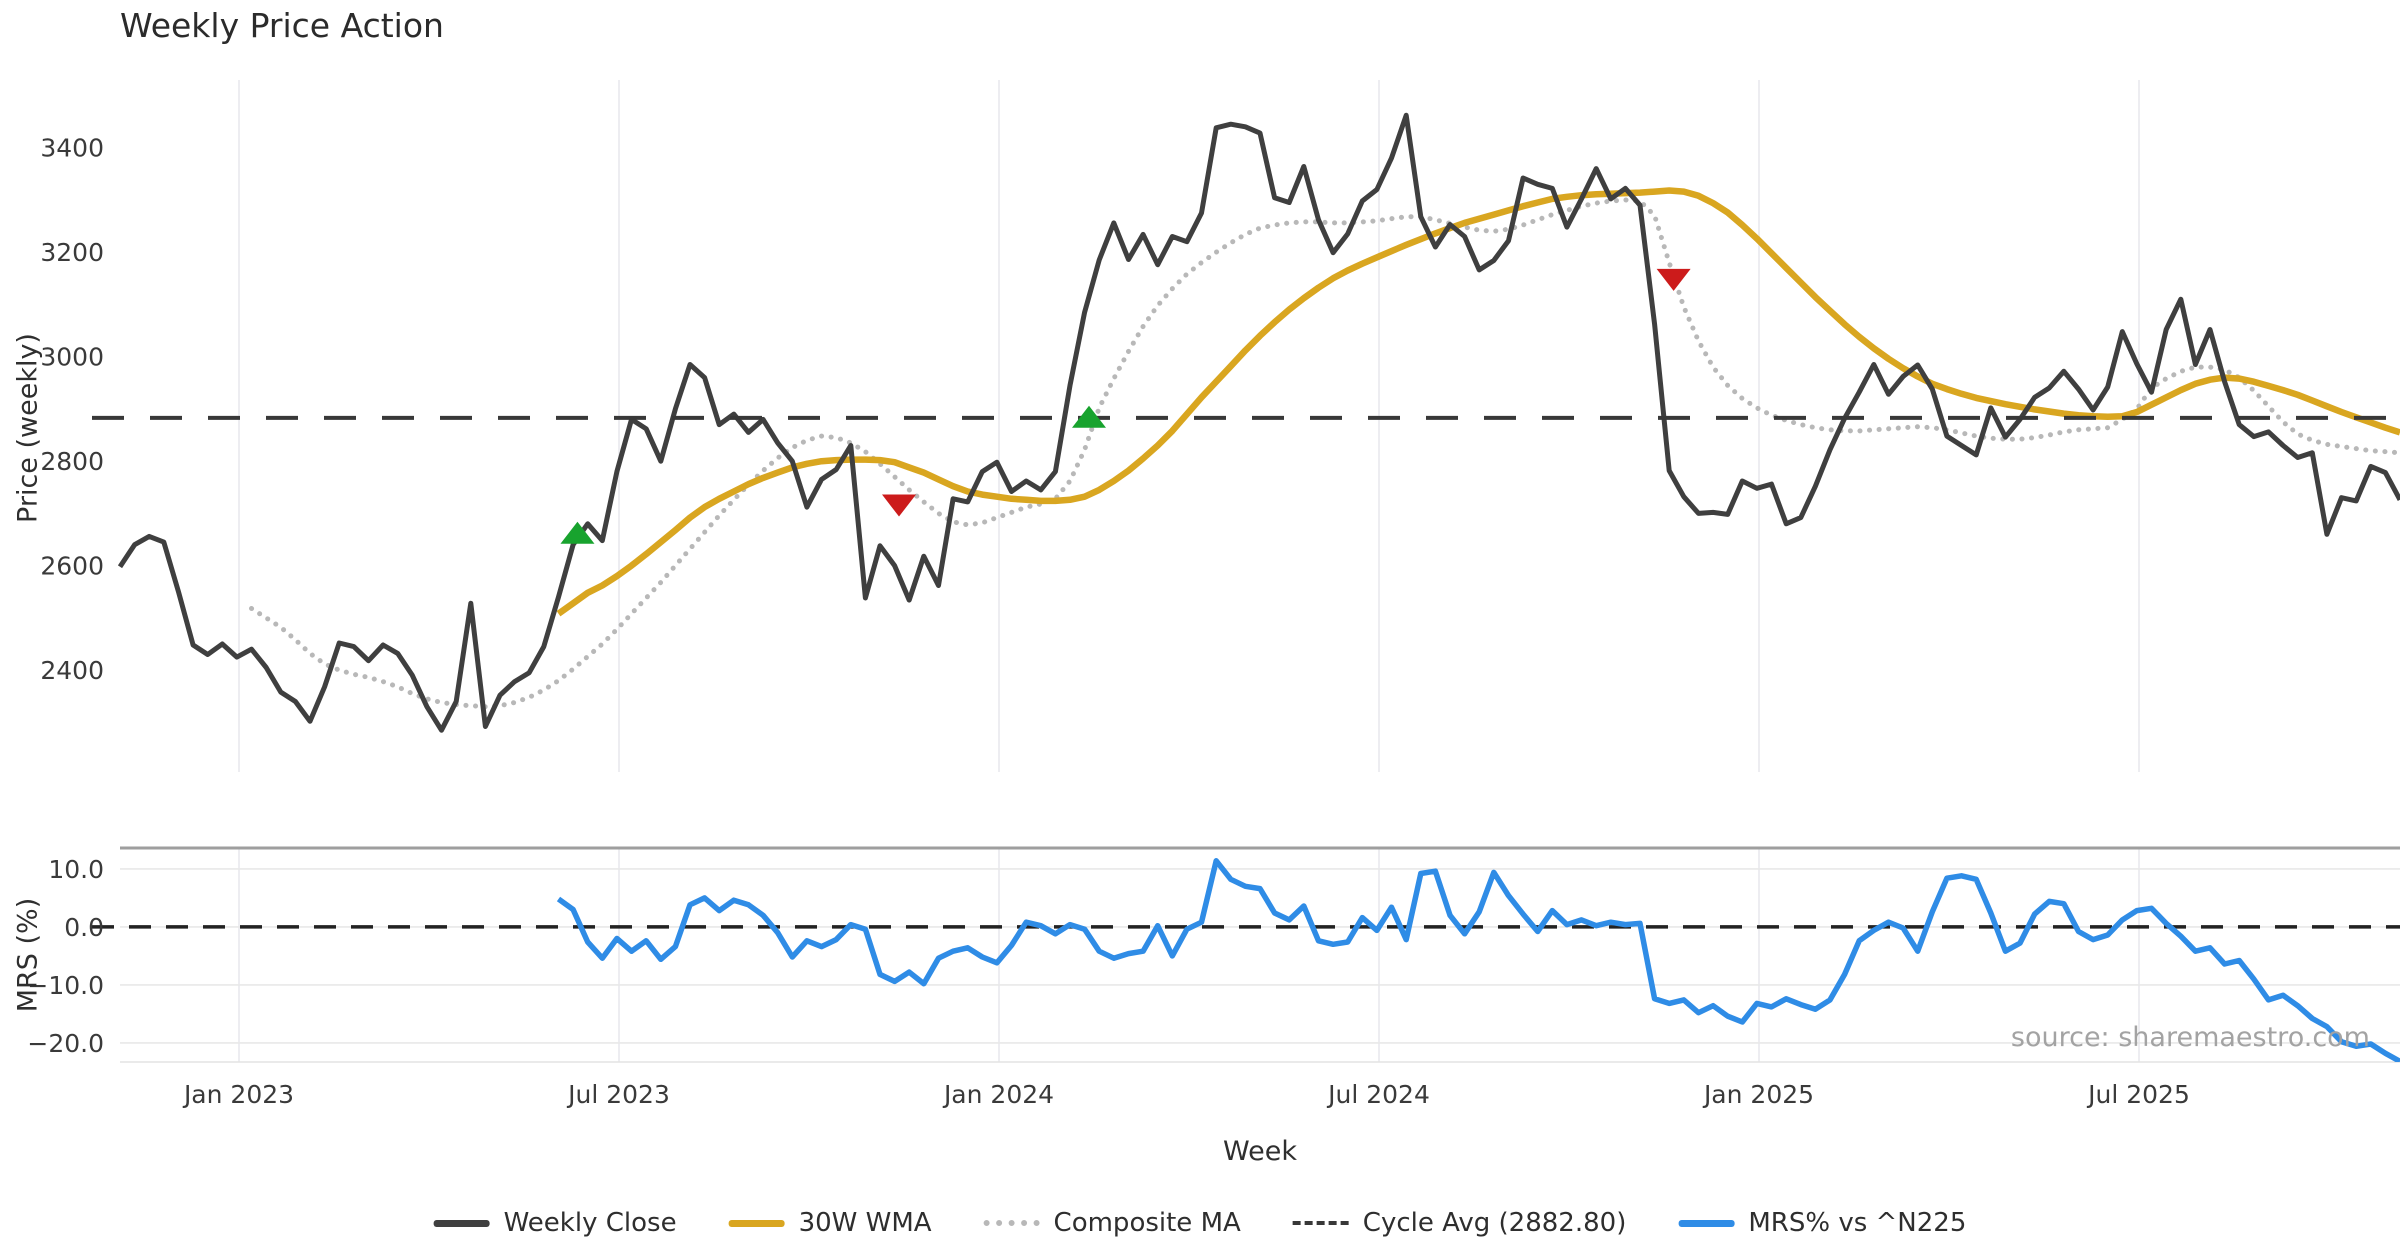 This screenshot has width=2400, height=1260. I want to click on legend-item-cycle_avg: Cycle Avg (2882.80), so click(1459, 1223).